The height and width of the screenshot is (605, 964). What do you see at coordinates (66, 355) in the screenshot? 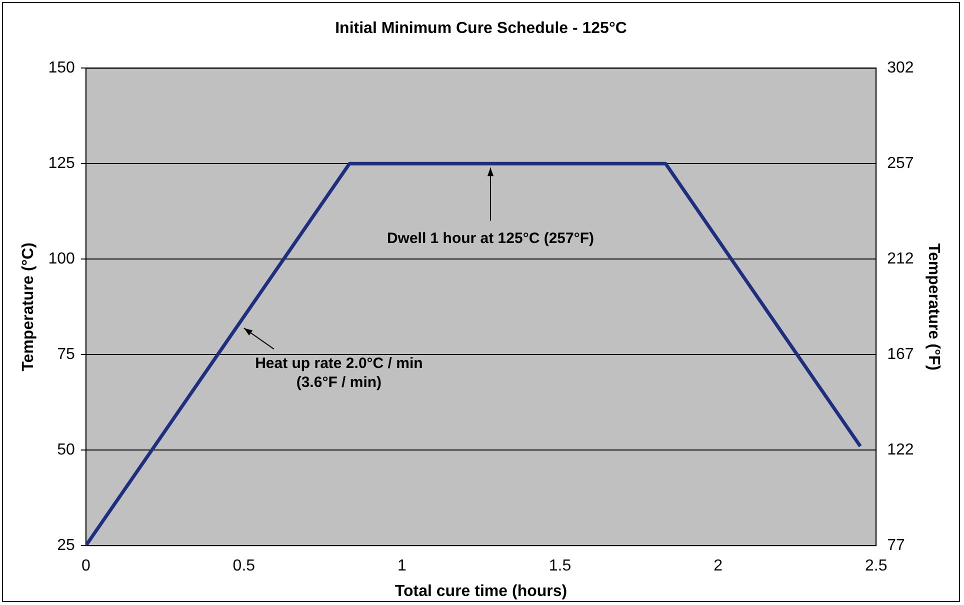
I see `y-tick-label: 75` at bounding box center [66, 355].